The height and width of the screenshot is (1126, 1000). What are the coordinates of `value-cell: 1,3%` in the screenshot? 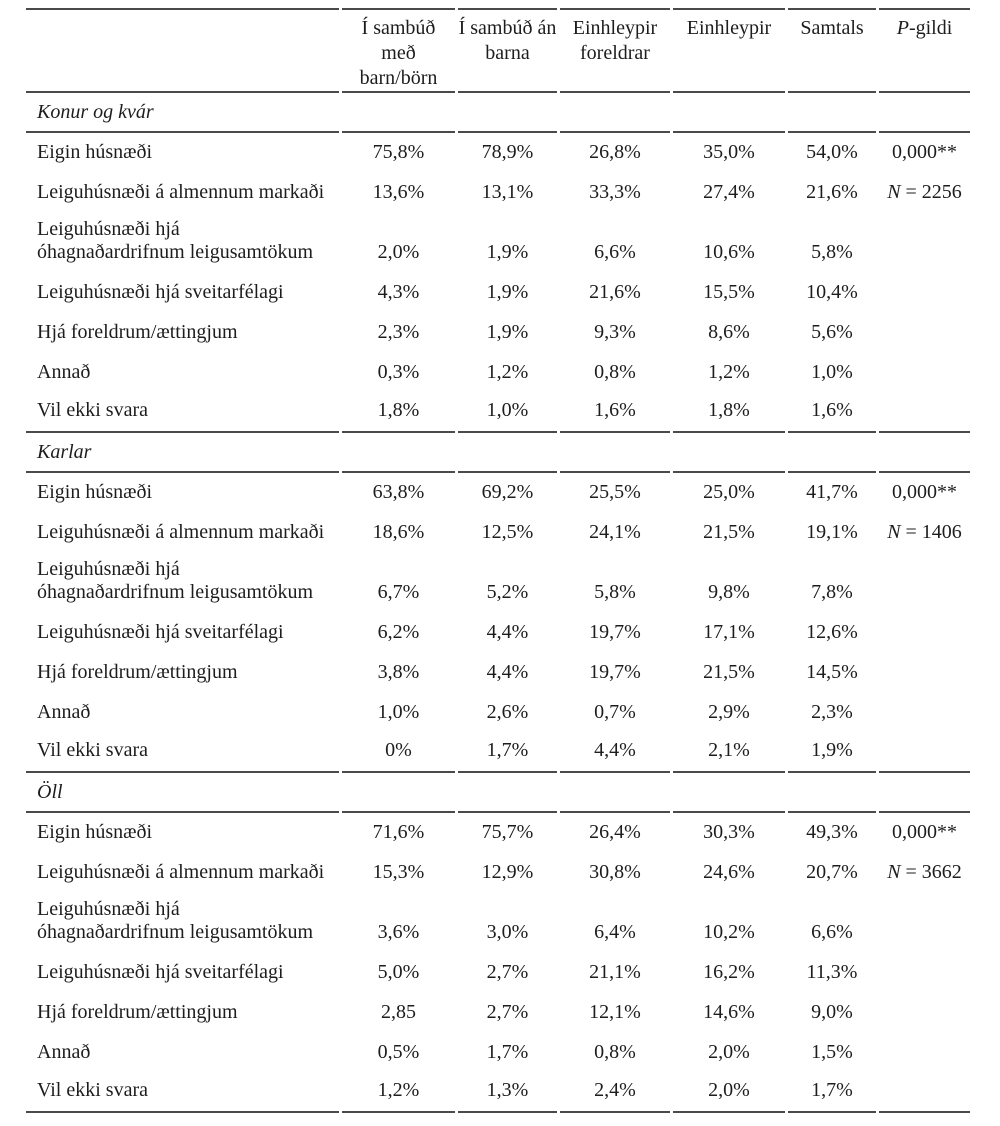 It's located at (507, 1093).